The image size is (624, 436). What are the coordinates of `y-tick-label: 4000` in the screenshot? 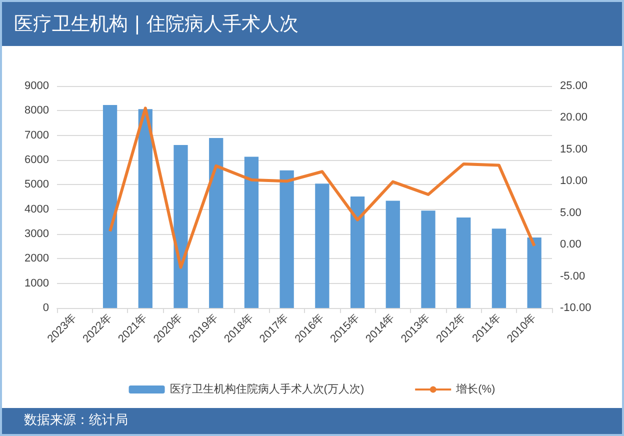 It's located at (36, 209).